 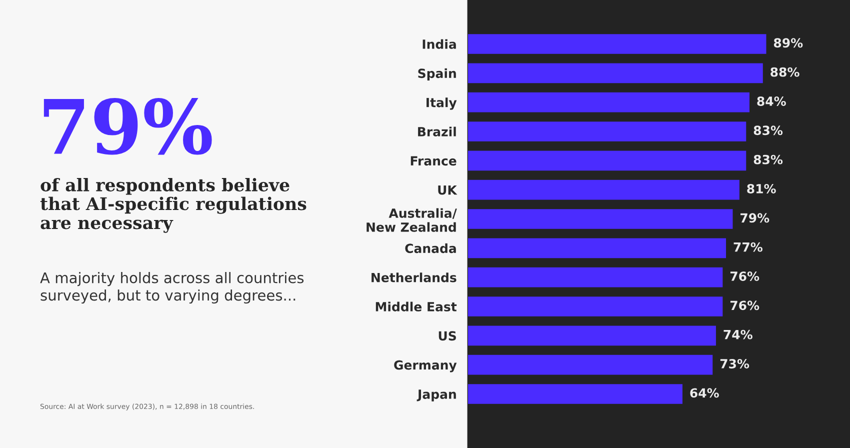 What do you see at coordinates (785, 72) in the screenshot?
I see `data-label: 88%` at bounding box center [785, 72].